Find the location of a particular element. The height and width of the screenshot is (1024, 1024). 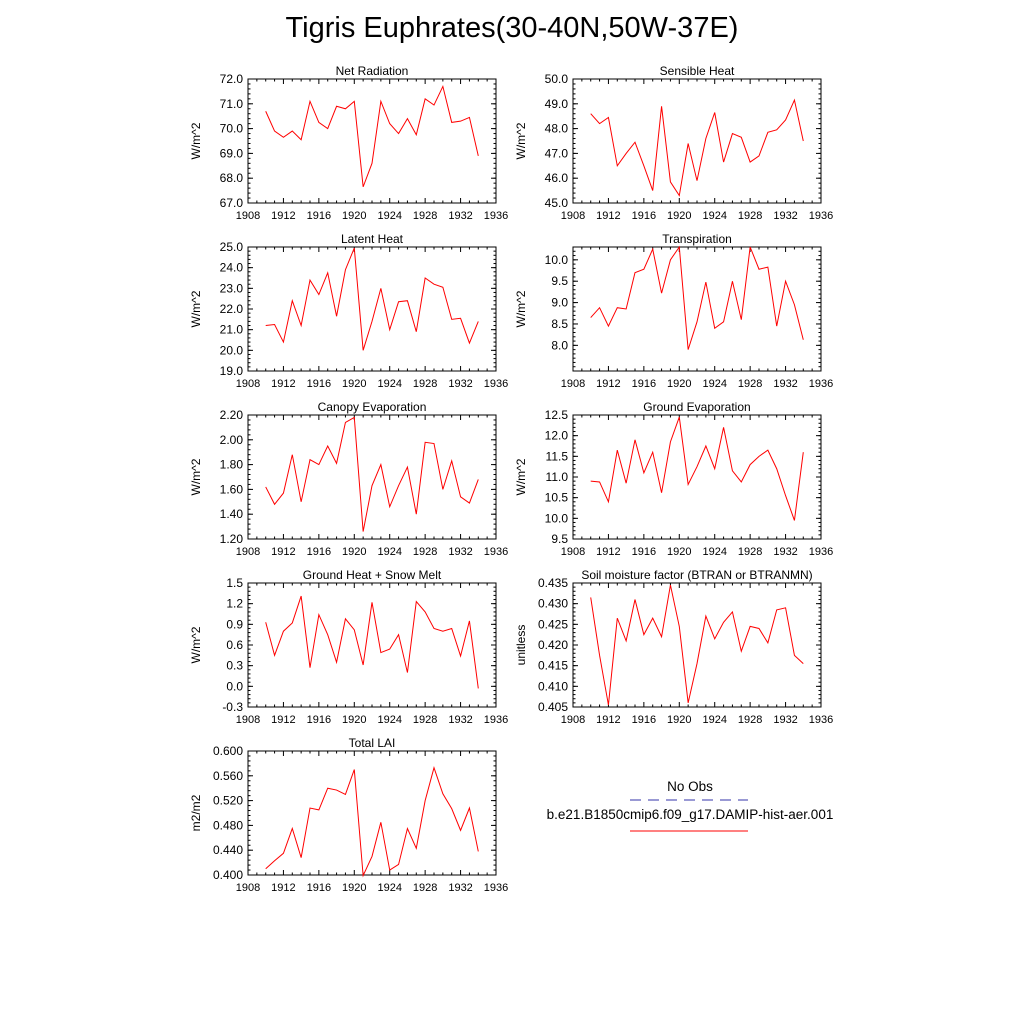

y-tick-label: 19.0 is located at coordinates (232, 371).